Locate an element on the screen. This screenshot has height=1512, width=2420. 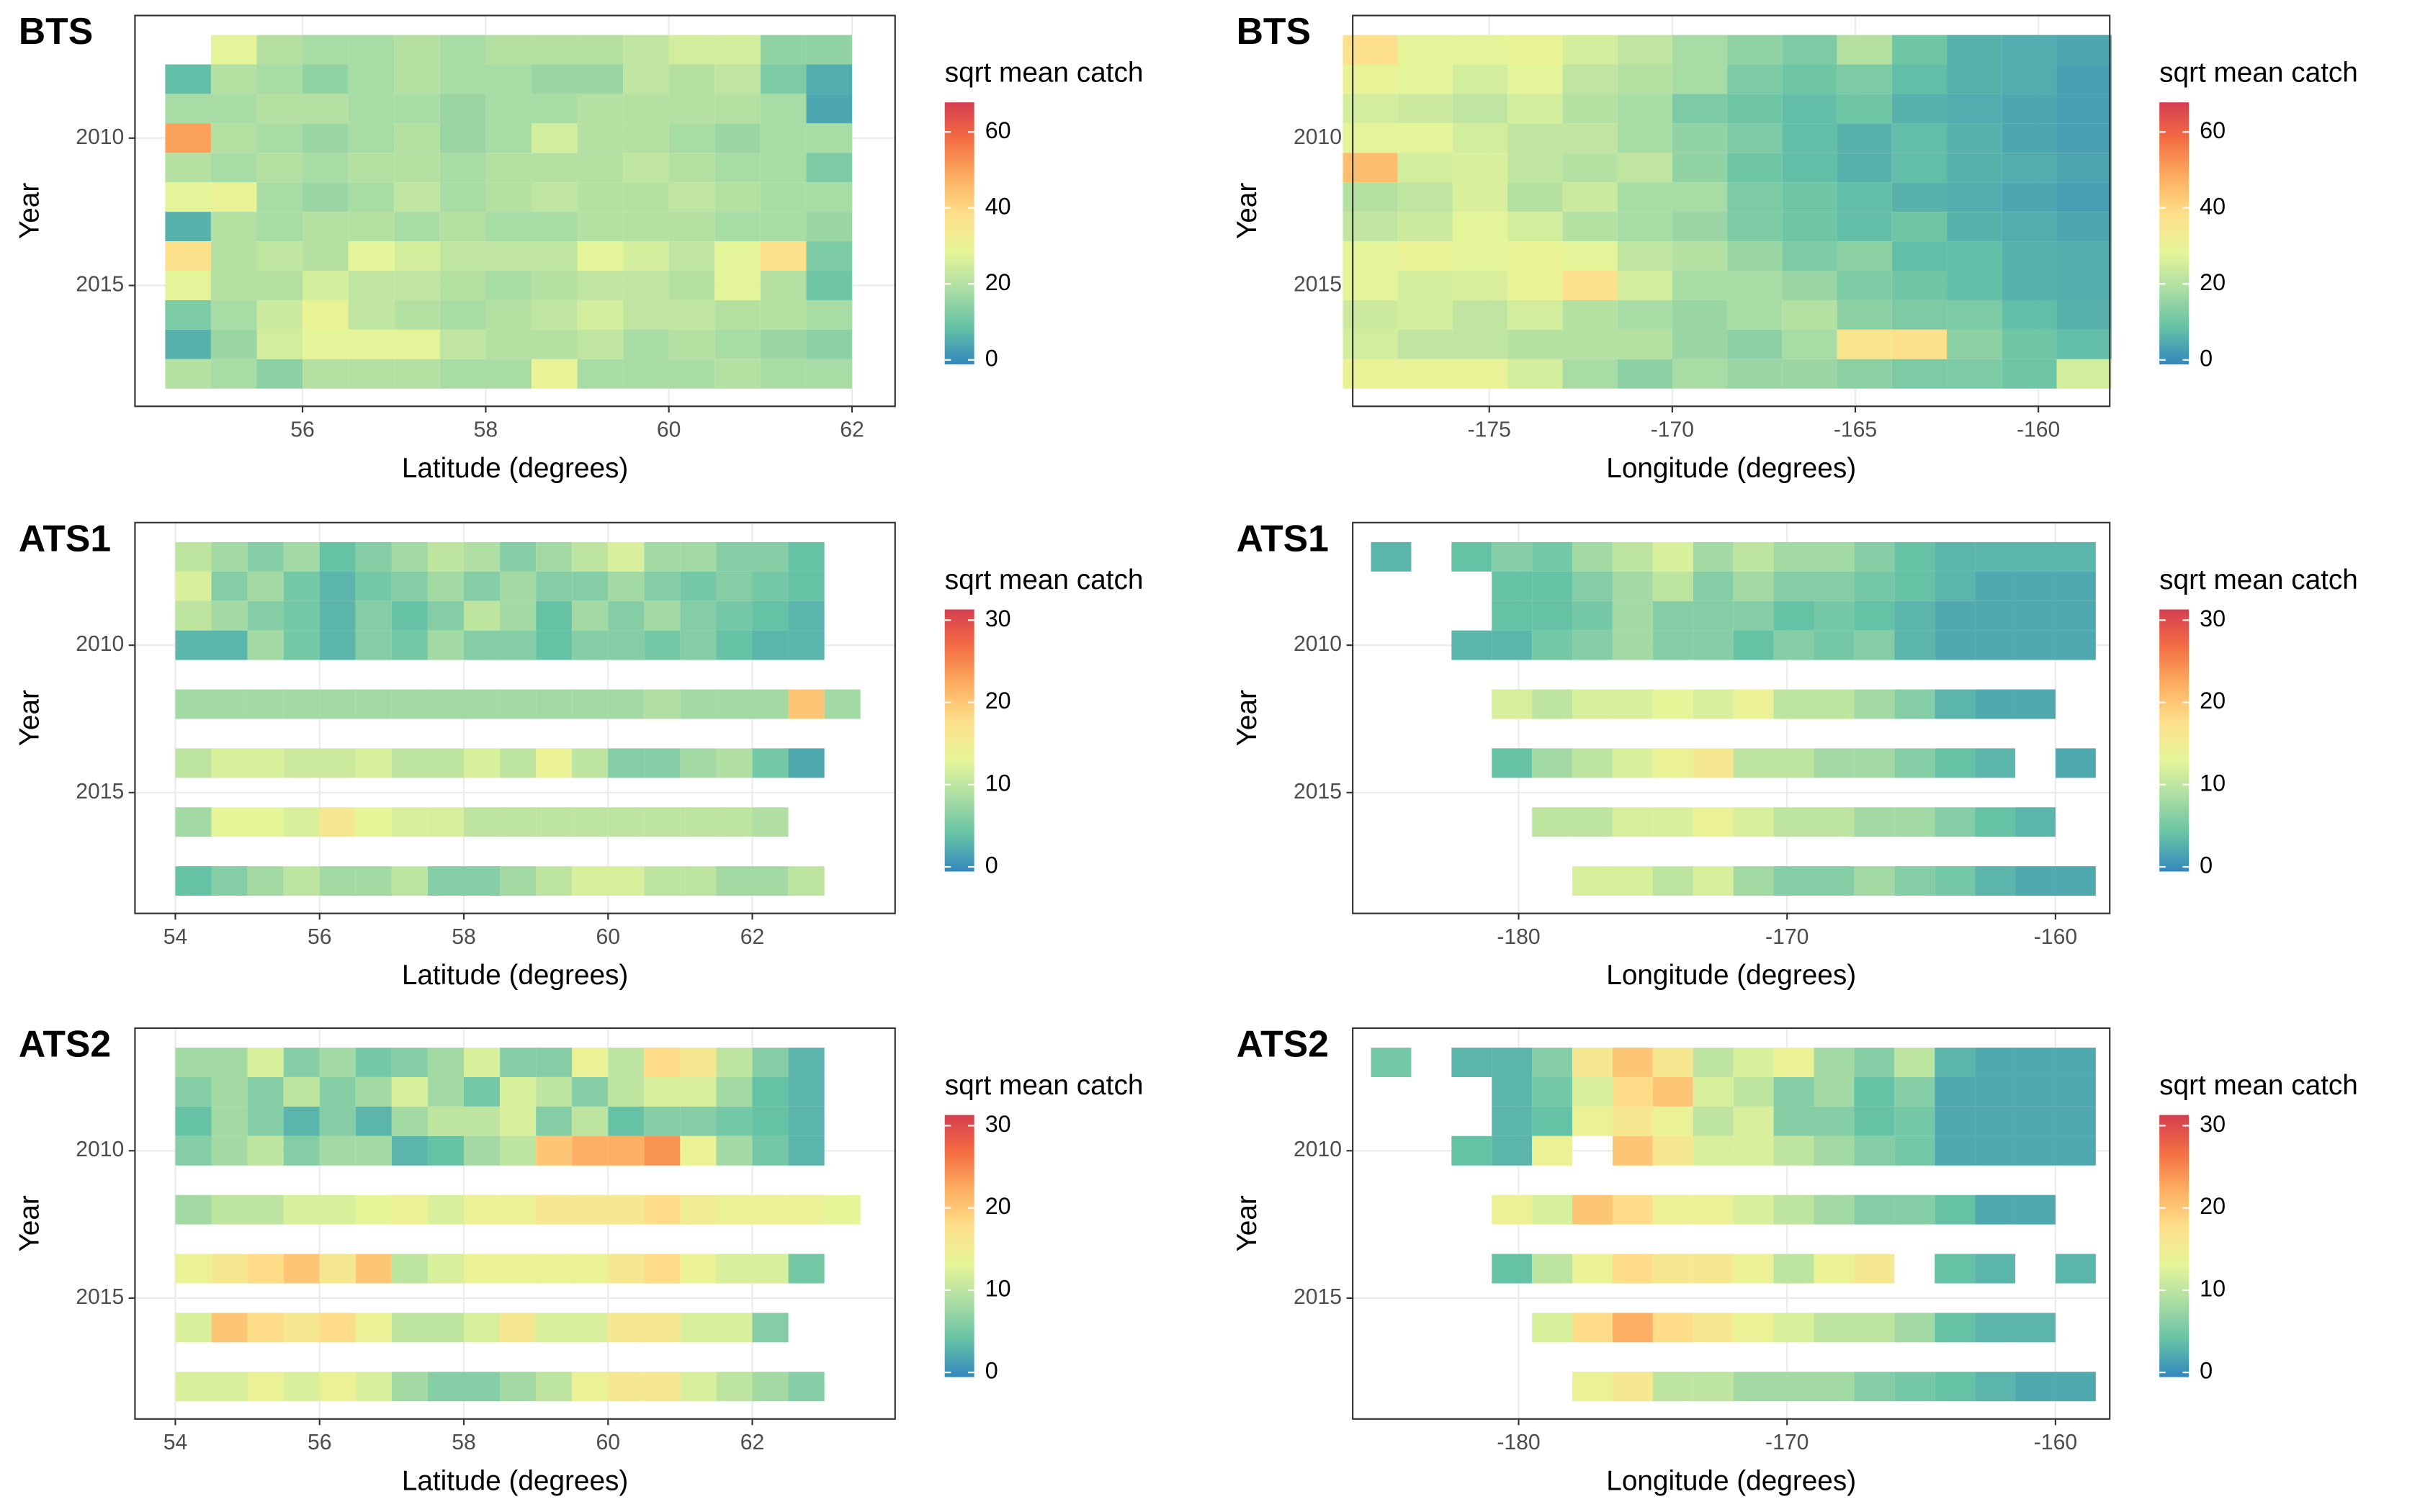
colorbar-tick-label: 20 is located at coordinates (998, 701).